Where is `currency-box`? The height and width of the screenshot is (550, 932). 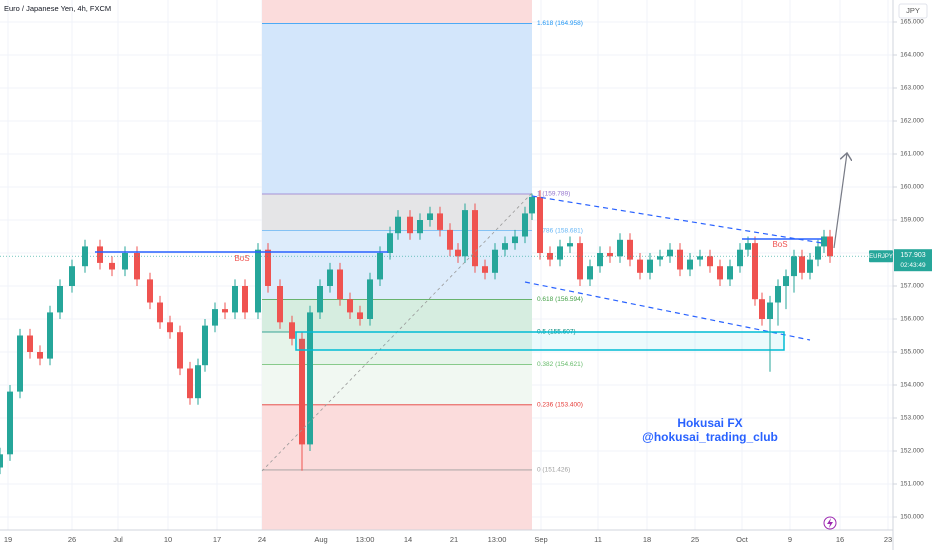
currency-box is located at coordinates (913, 11).